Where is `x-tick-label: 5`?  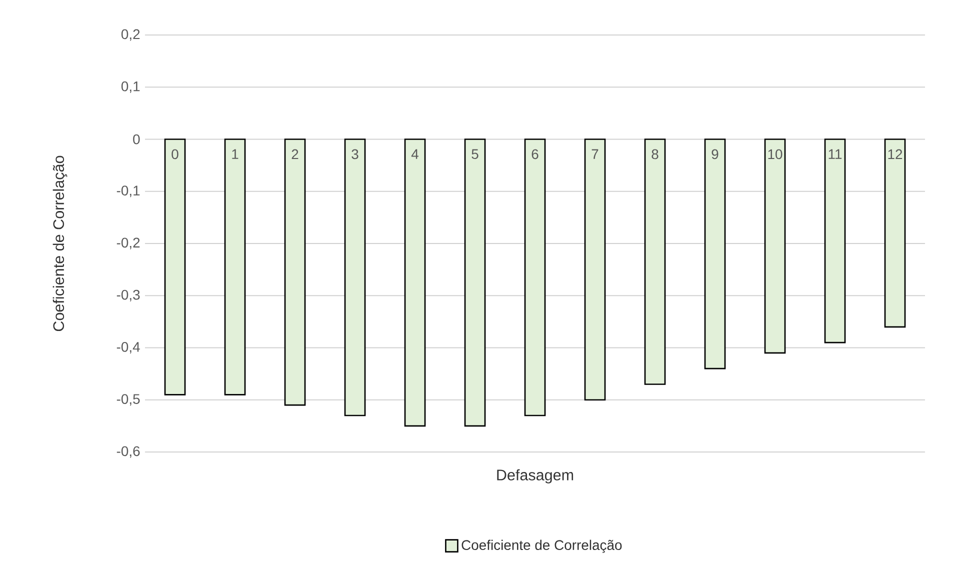 x-tick-label: 5 is located at coordinates (475, 154).